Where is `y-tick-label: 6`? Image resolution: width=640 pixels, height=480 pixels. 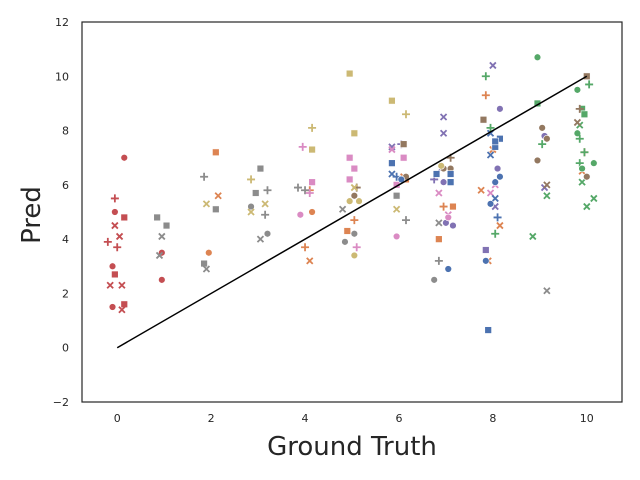
y-tick-label: 6 is located at coordinates (65, 185).